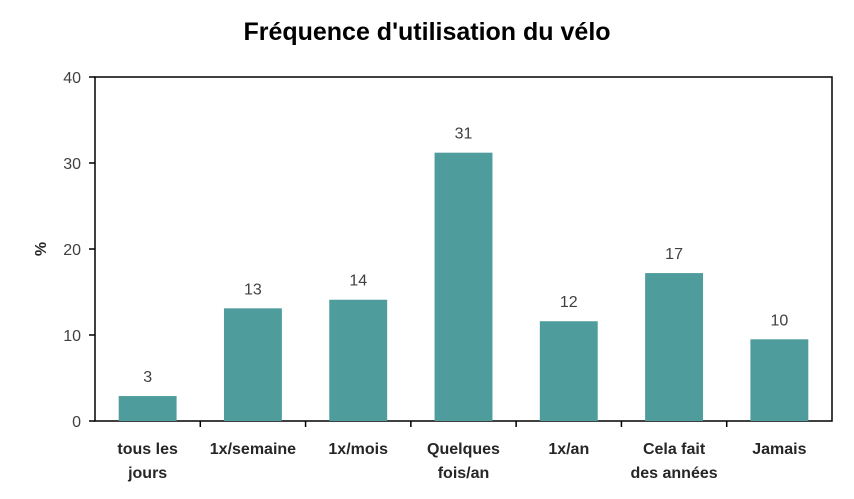  Describe the element at coordinates (568, 449) in the screenshot. I see `category-label: 1x/an` at that location.